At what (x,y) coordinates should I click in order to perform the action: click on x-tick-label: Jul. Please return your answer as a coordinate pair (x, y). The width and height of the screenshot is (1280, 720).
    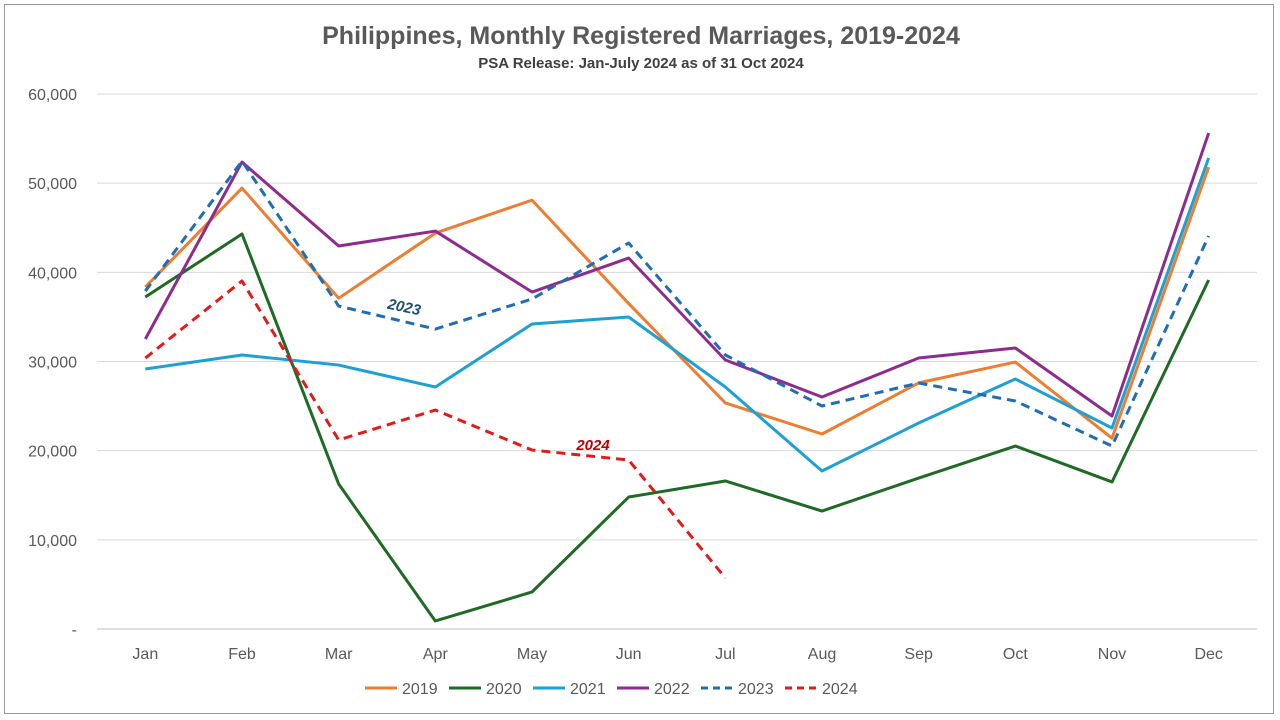
    Looking at the image, I should click on (725, 654).